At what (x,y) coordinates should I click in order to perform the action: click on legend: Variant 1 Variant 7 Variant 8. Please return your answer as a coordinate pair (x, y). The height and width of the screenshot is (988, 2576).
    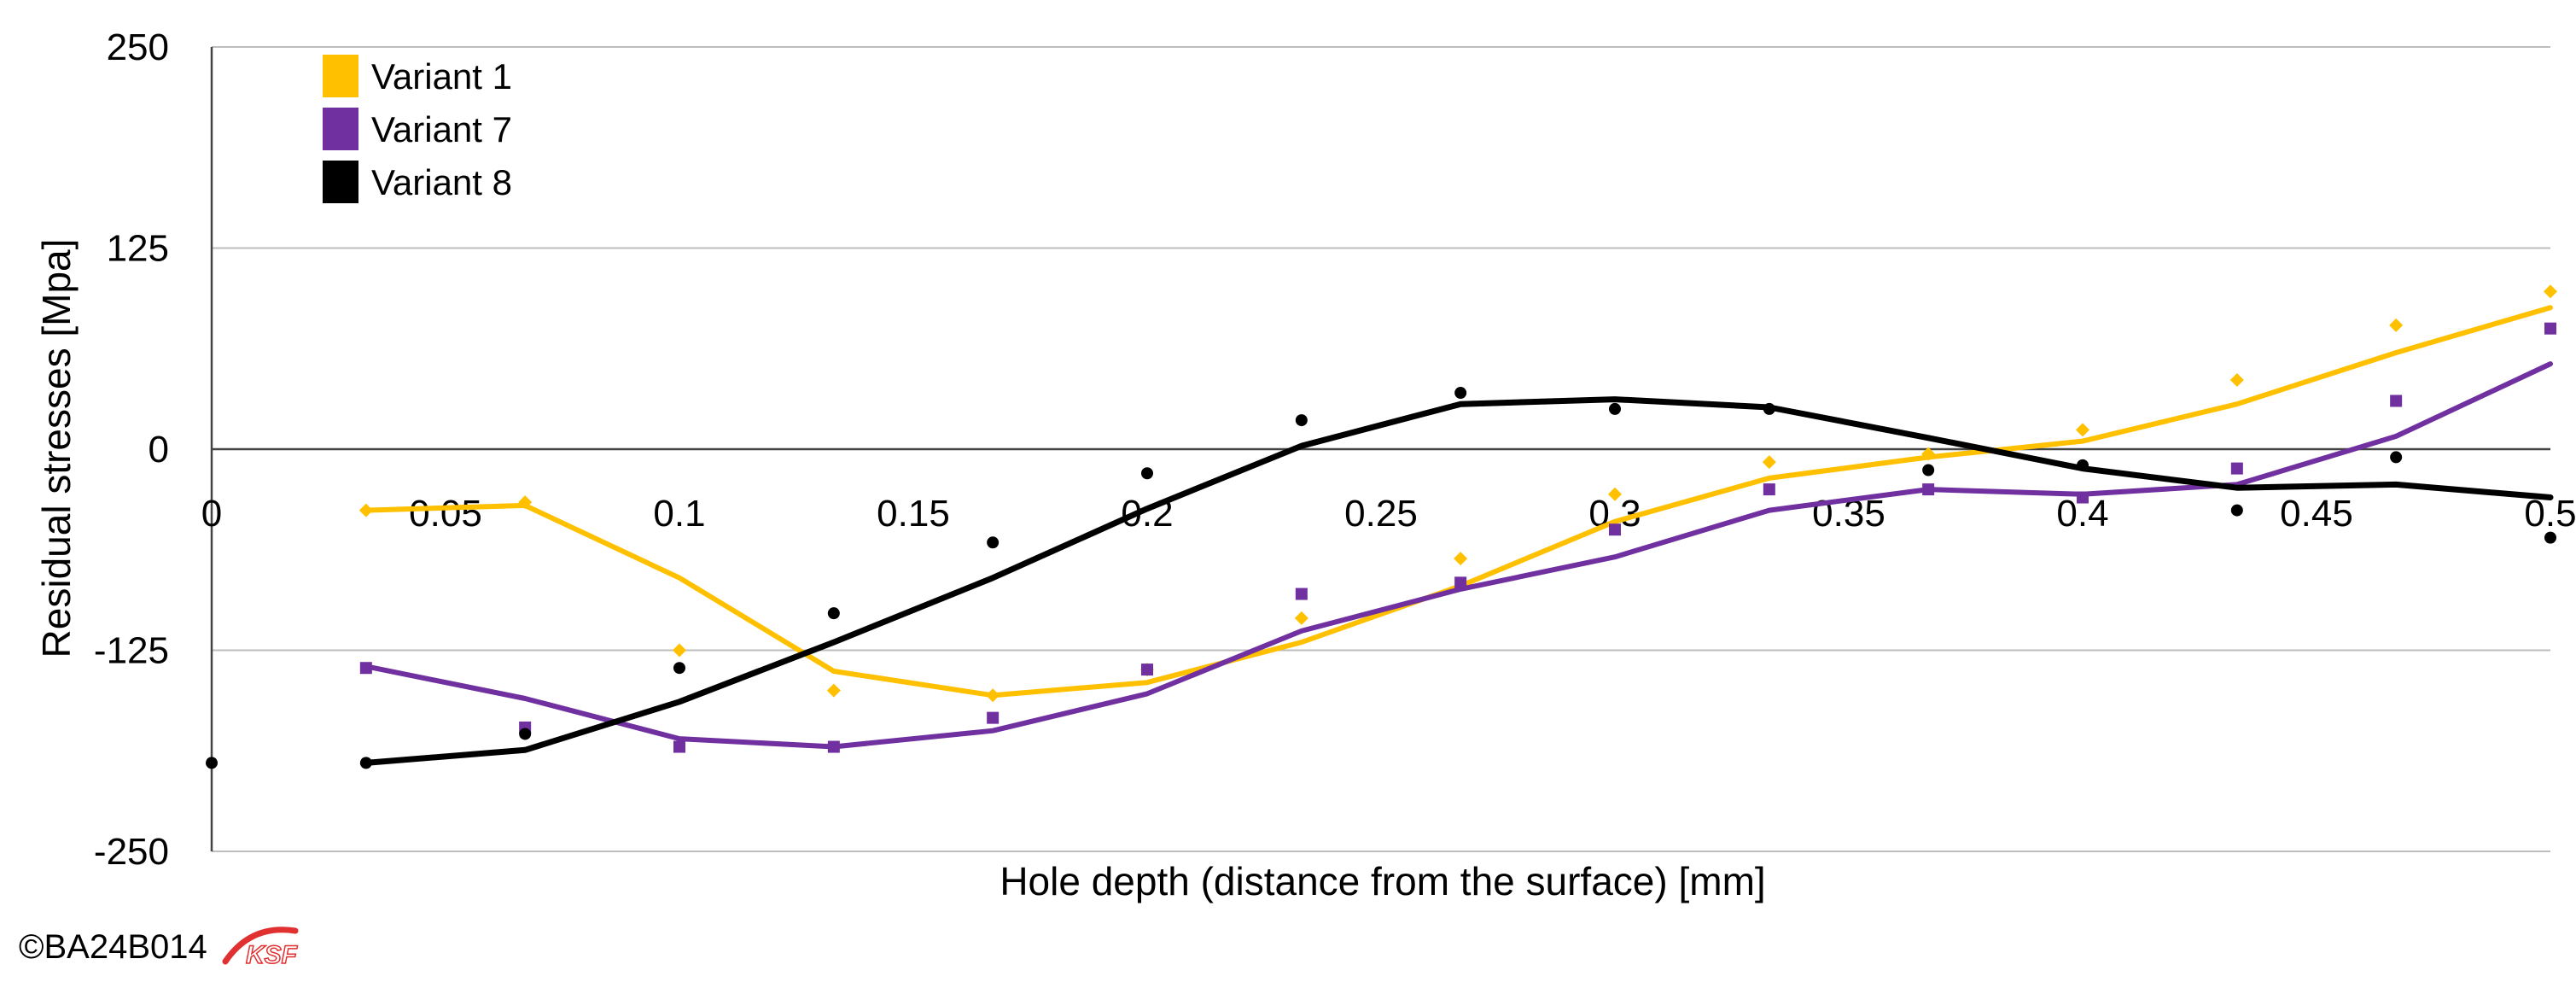
    Looking at the image, I should click on (417, 129).